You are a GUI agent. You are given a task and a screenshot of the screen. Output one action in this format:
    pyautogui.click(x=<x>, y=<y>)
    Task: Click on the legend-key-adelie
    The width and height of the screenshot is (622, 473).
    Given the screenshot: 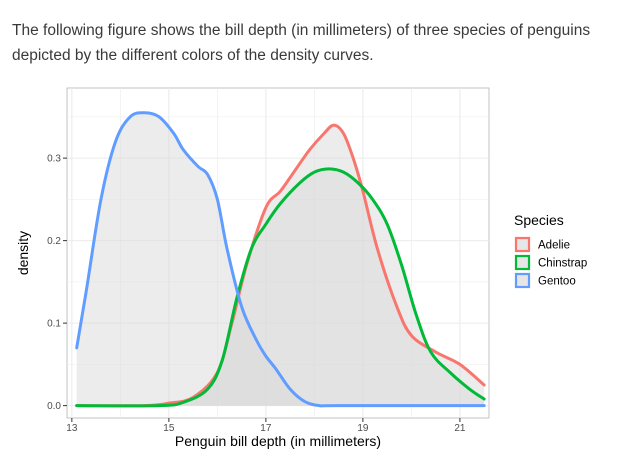 What is the action you would take?
    pyautogui.click(x=522, y=244)
    